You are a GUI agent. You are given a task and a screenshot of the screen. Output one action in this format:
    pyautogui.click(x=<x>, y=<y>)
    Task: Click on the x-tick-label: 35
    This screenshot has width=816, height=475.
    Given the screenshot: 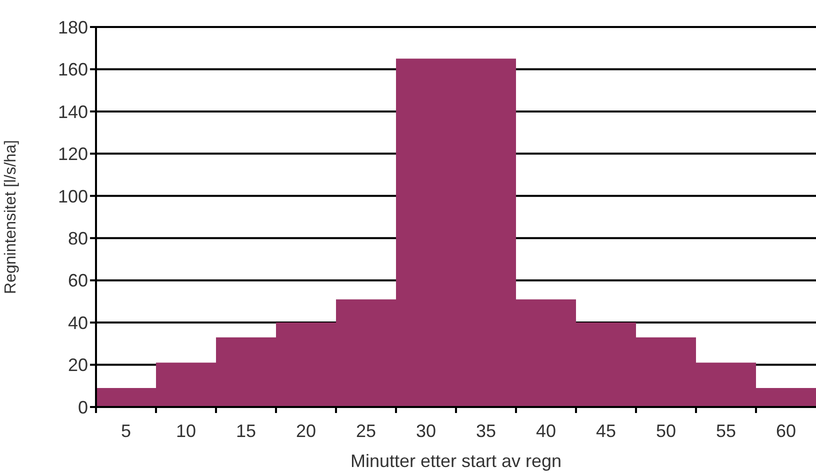 What is the action you would take?
    pyautogui.click(x=486, y=431)
    